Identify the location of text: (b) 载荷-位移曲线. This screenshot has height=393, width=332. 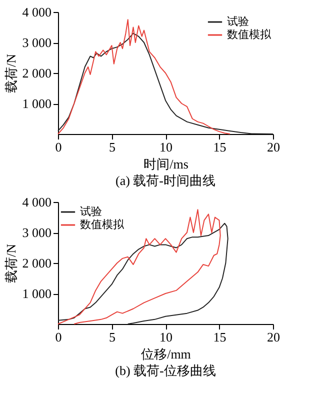
(165, 370).